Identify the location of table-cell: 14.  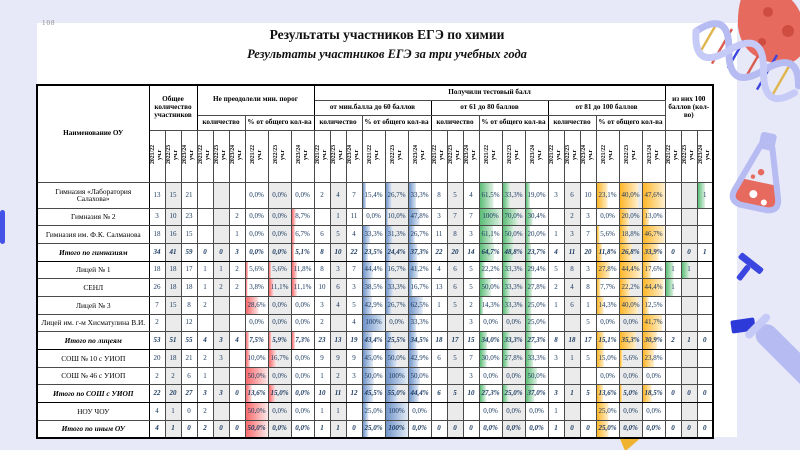
(471, 252).